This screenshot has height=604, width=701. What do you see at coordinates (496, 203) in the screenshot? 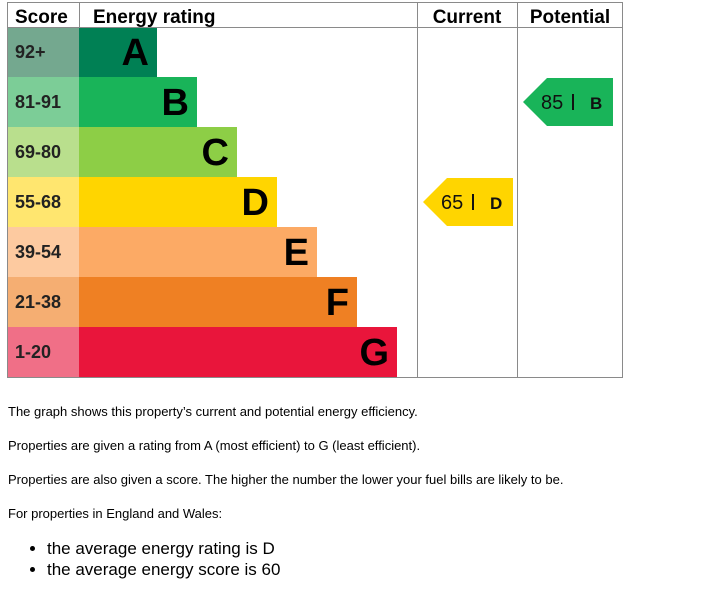
I see `current-rating-letter: D` at bounding box center [496, 203].